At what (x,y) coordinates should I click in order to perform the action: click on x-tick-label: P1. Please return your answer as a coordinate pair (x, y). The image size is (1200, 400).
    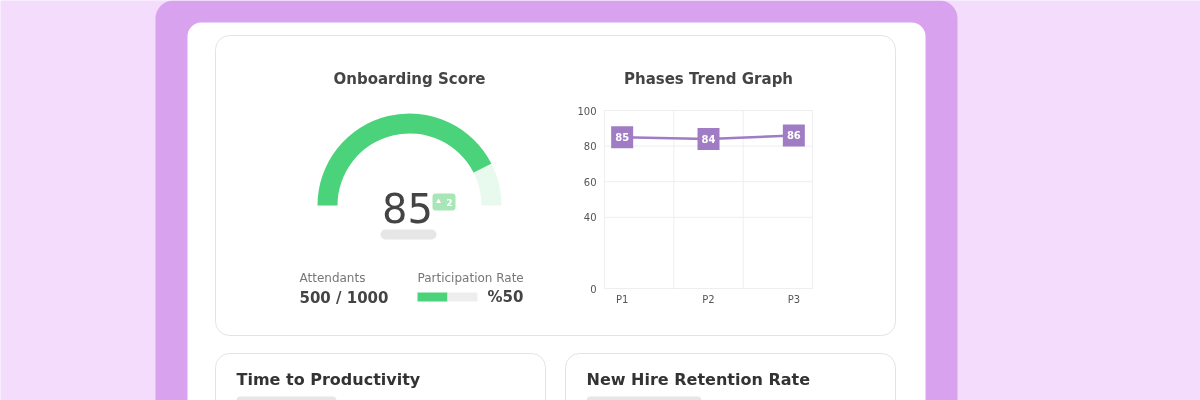
    Looking at the image, I should click on (622, 299).